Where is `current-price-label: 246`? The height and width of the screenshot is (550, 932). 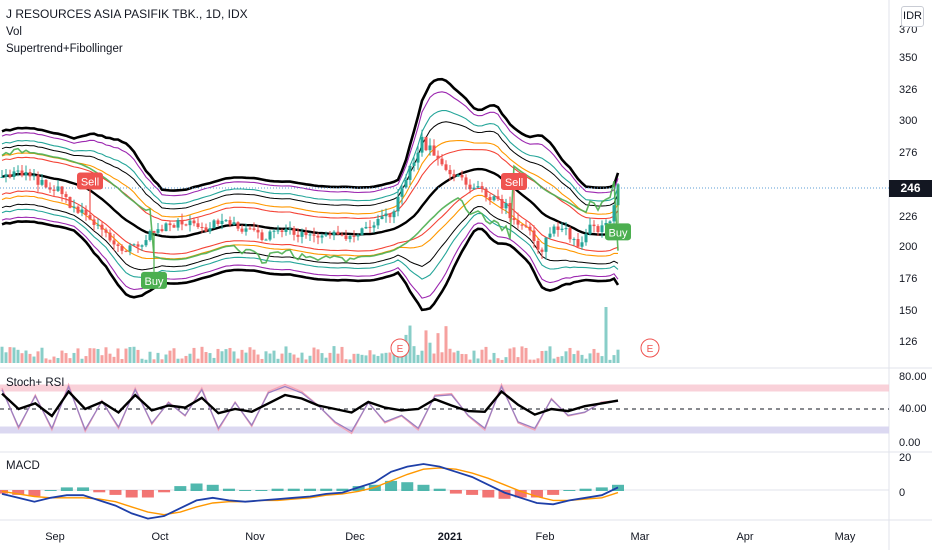
current-price-label: 246 is located at coordinates (910, 188).